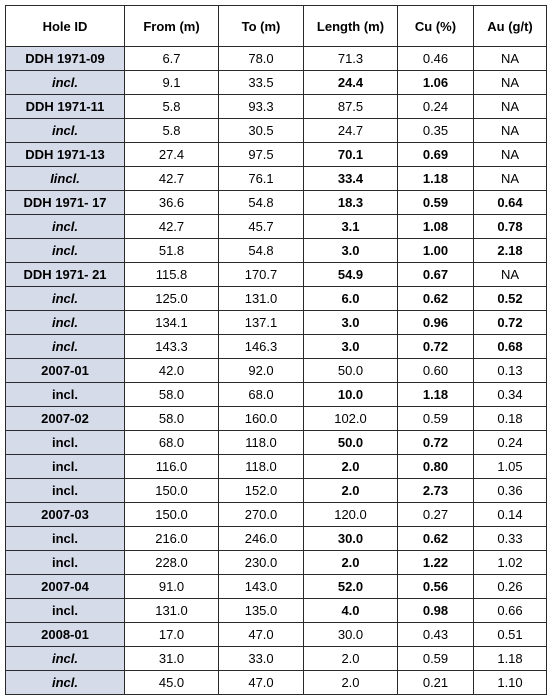  What do you see at coordinates (435, 418) in the screenshot?
I see `cu-cell: 0.59` at bounding box center [435, 418].